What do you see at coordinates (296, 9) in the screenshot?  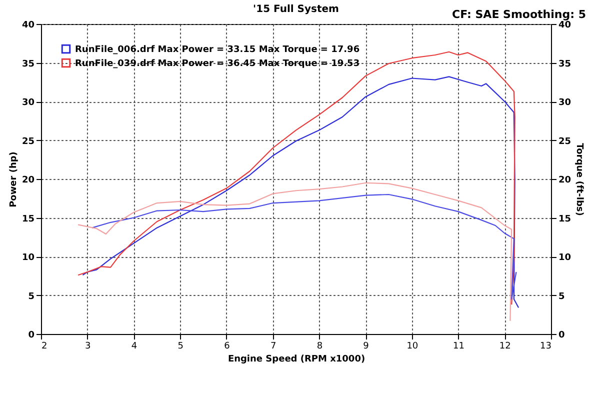 I see `chart-title: '15 Full System` at bounding box center [296, 9].